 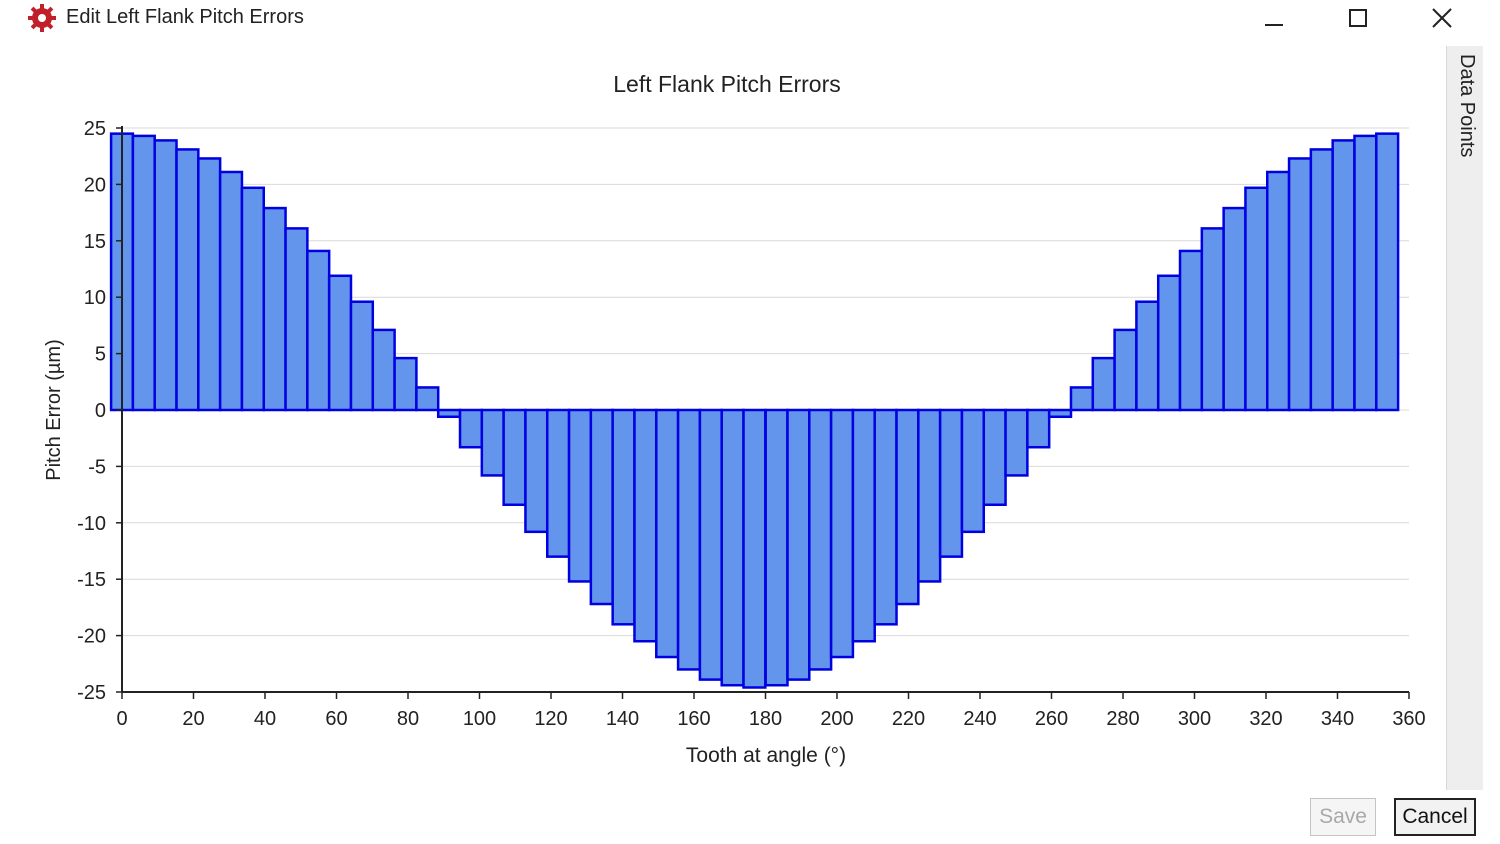 What do you see at coordinates (91, 580) in the screenshot?
I see `y-tick-label: -15` at bounding box center [91, 580].